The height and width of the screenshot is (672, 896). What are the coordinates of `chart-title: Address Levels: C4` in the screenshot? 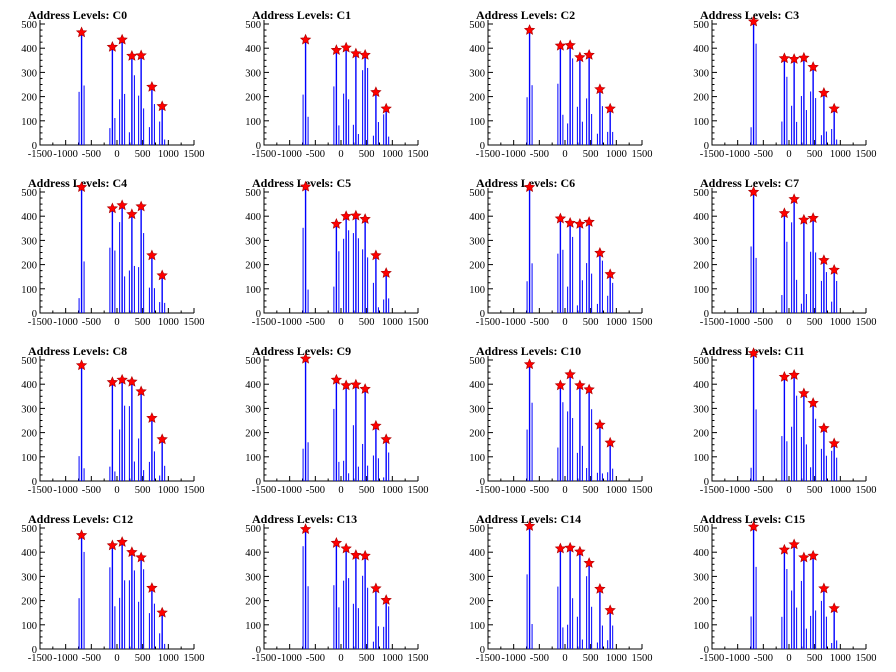 It's located at (77, 183).